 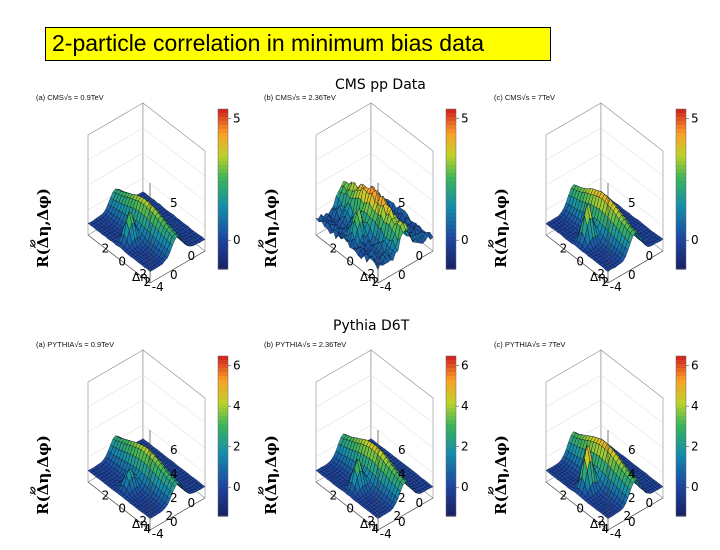 I want to click on panel-title: (a) PYTHIA√s = 0.9TeV, so click(x=75, y=344).